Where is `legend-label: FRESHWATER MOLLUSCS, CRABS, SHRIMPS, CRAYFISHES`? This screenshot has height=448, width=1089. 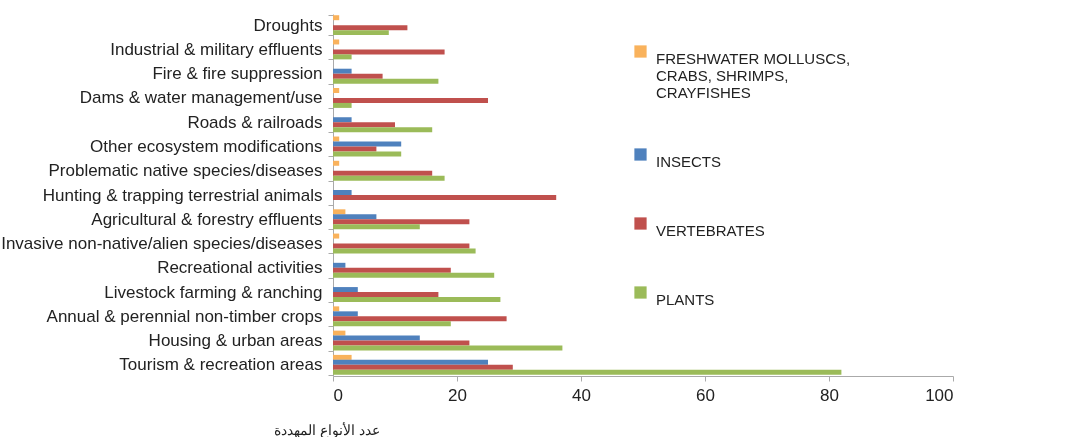
legend-label: FRESHWATER MOLLUSCS, CRABS, SHRIMPS, CRAYFISHES is located at coordinates (753, 75).